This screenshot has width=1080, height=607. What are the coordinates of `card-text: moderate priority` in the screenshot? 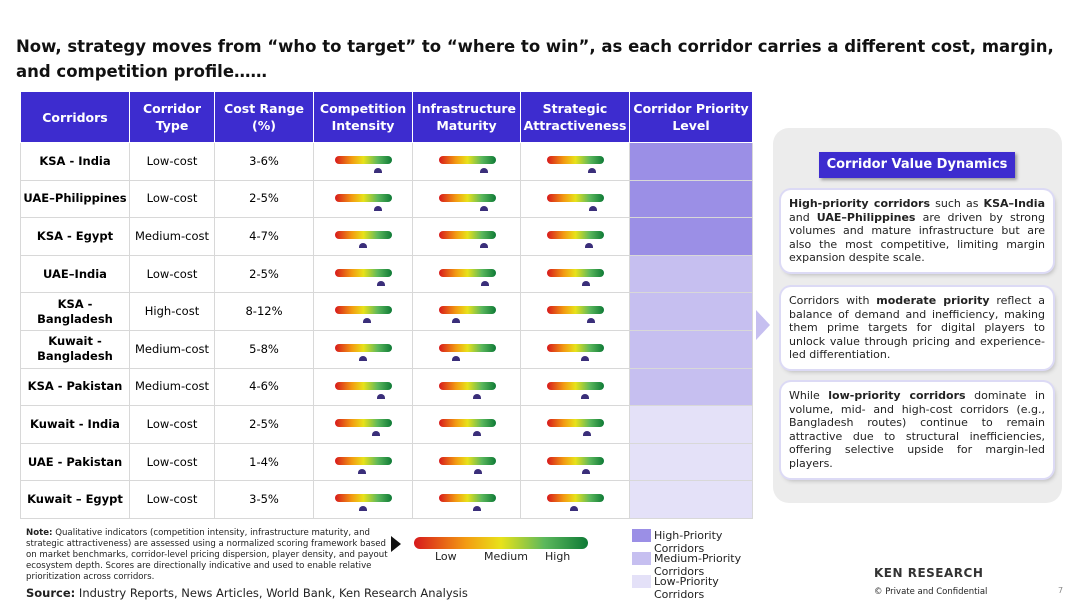 It's located at (933, 300).